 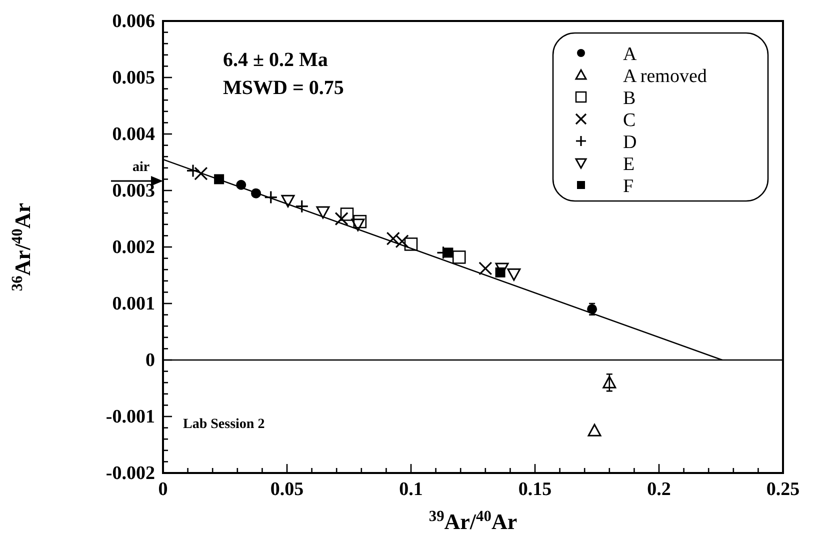 I want to click on x-tick-label: 0.15, so click(x=535, y=489).